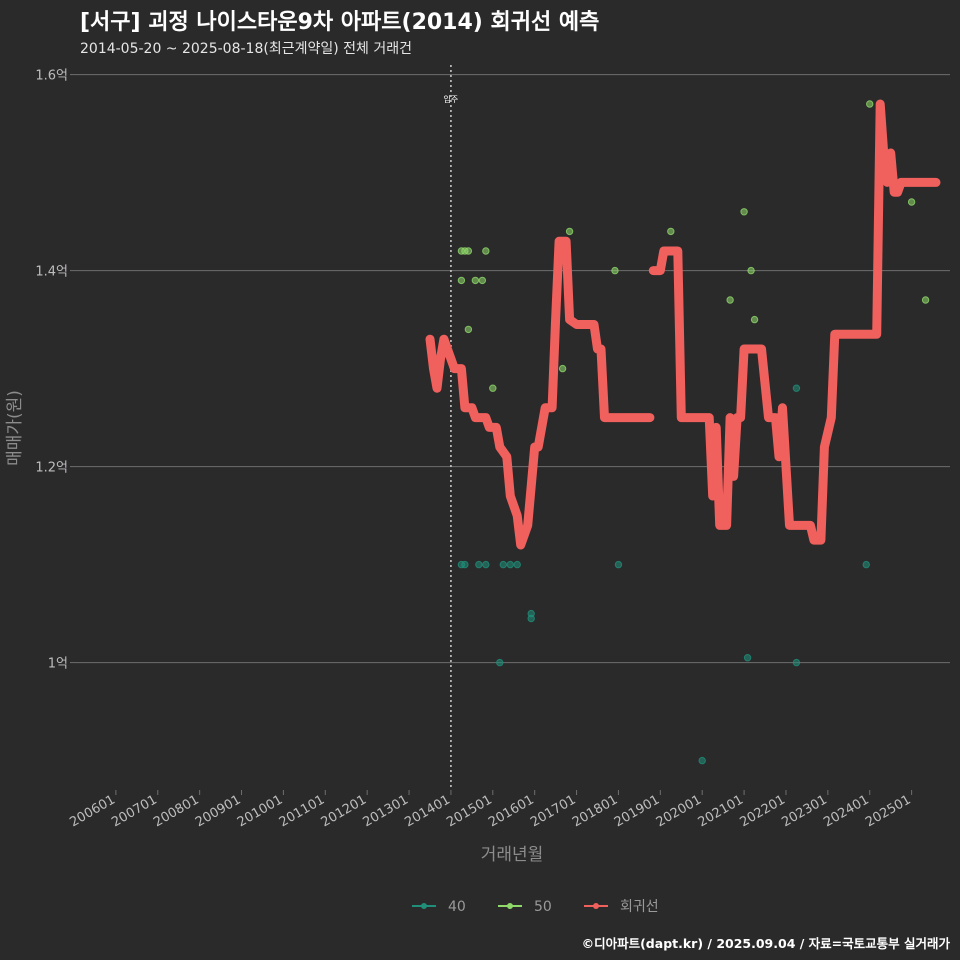 The width and height of the screenshot is (960, 960). Describe the element at coordinates (846, 811) in the screenshot. I see `x-tick-label: 202401` at that location.